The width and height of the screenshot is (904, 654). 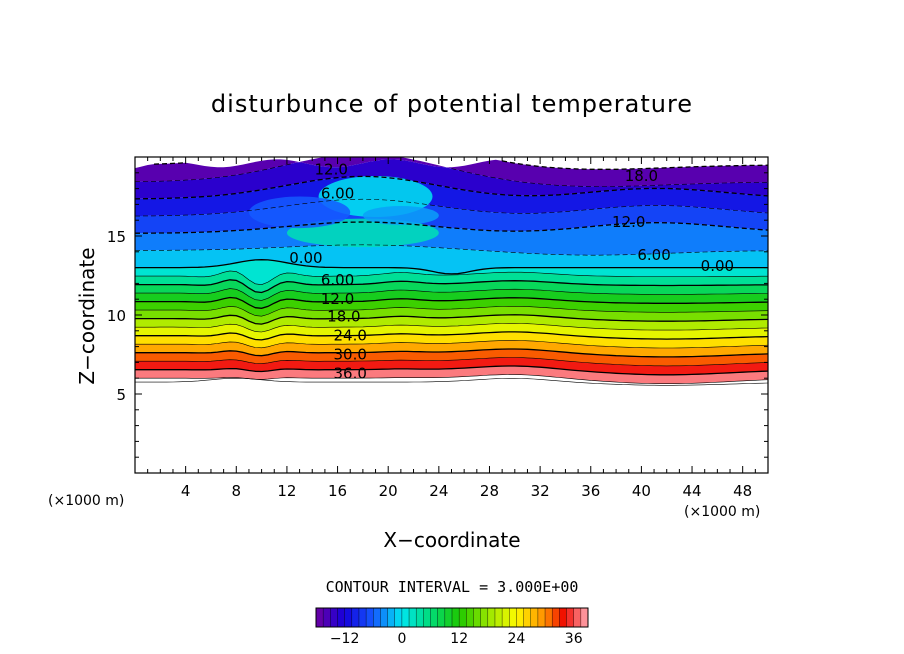 I want to click on colorbar-tick-label: 36, so click(x=574, y=639).